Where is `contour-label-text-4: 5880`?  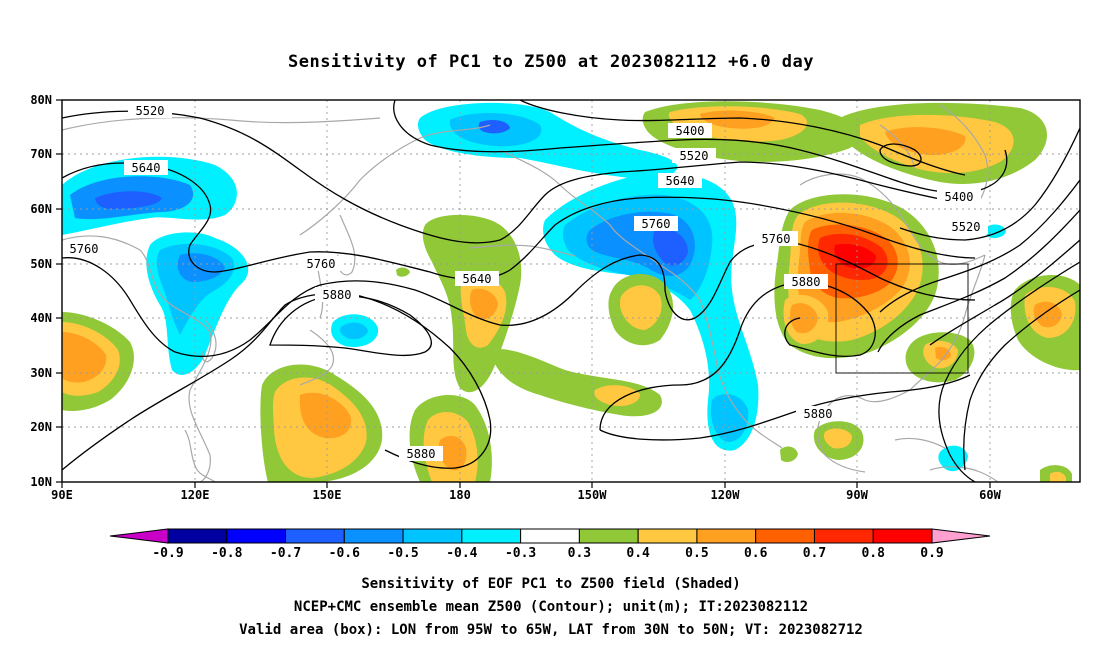
contour-label-text-4: 5880 is located at coordinates (337, 295).